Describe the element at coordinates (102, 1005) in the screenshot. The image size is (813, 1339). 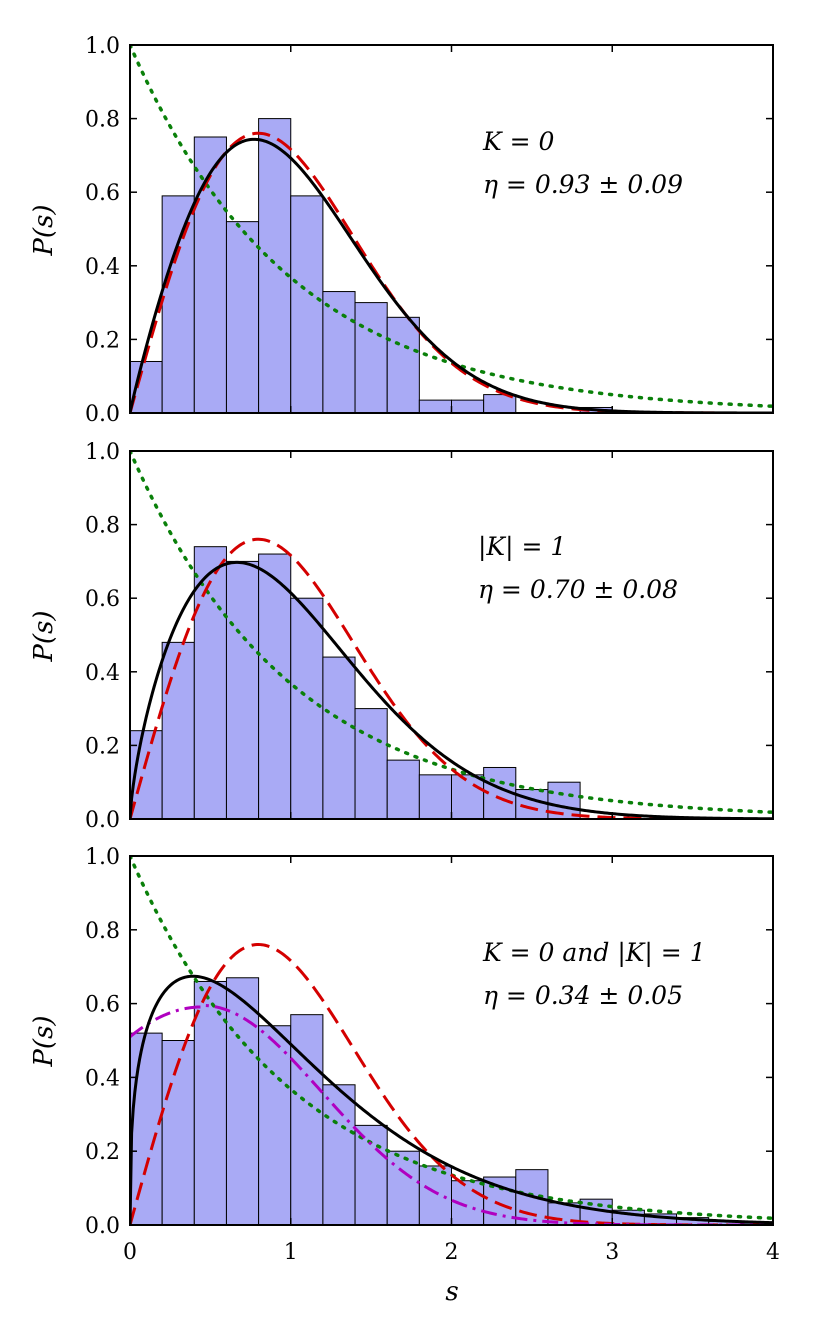
I see `panel-bottom-ytick-label: 0.6` at that location.